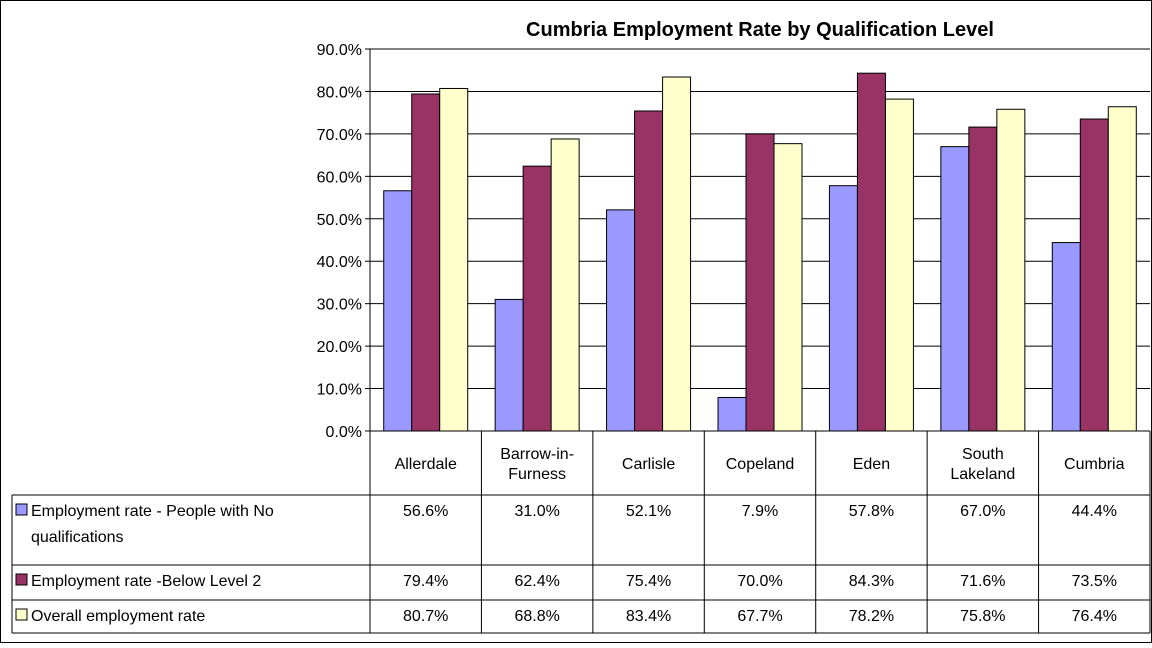 The height and width of the screenshot is (648, 1152). What do you see at coordinates (983, 454) in the screenshot?
I see `category-label: South` at bounding box center [983, 454].